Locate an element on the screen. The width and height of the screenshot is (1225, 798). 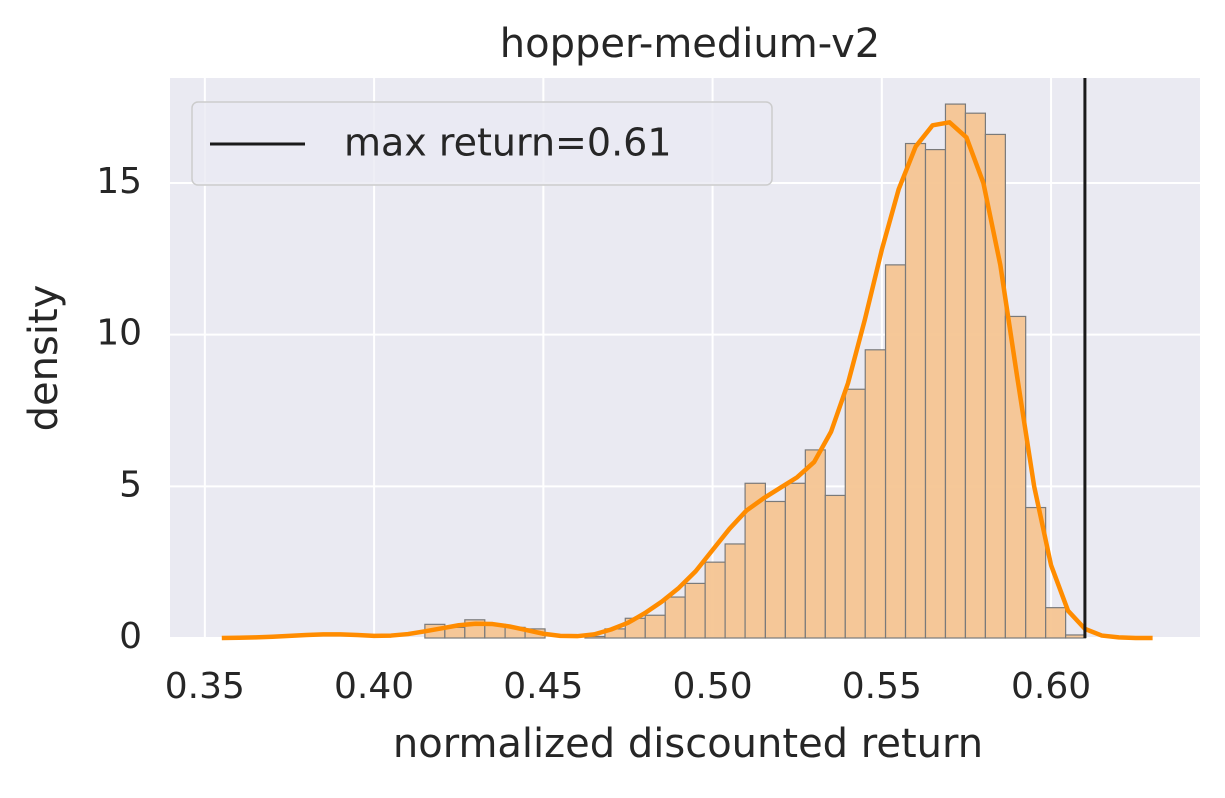
y-tick-label: 15 is located at coordinates (119, 181).